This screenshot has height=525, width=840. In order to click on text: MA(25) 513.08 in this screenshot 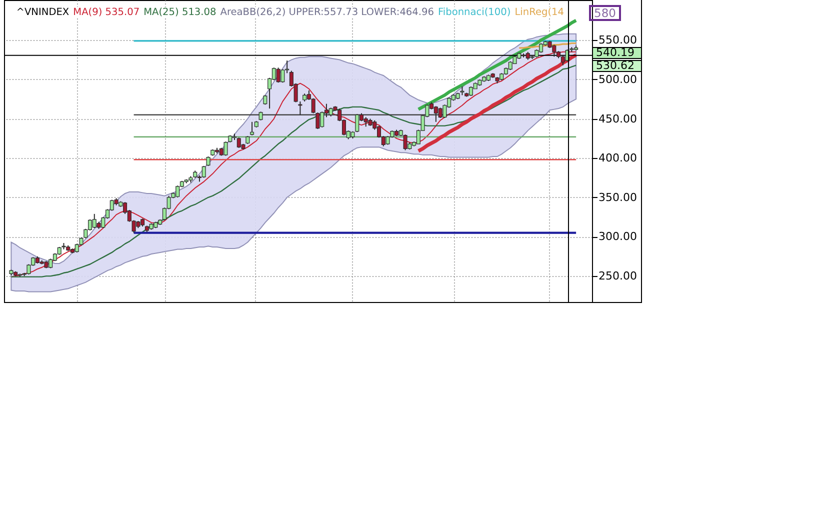, I will do `click(180, 12)`.